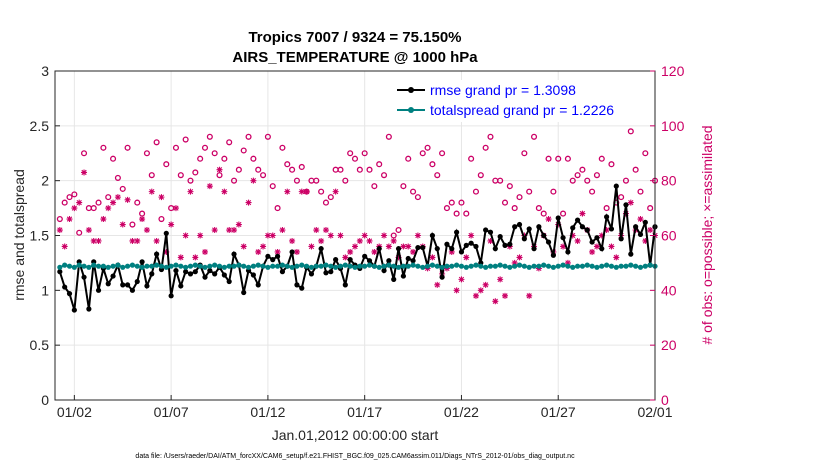 The height and width of the screenshot is (470, 830). Describe the element at coordinates (669, 181) in the screenshot. I see `y-right-tick-label: 80` at that location.